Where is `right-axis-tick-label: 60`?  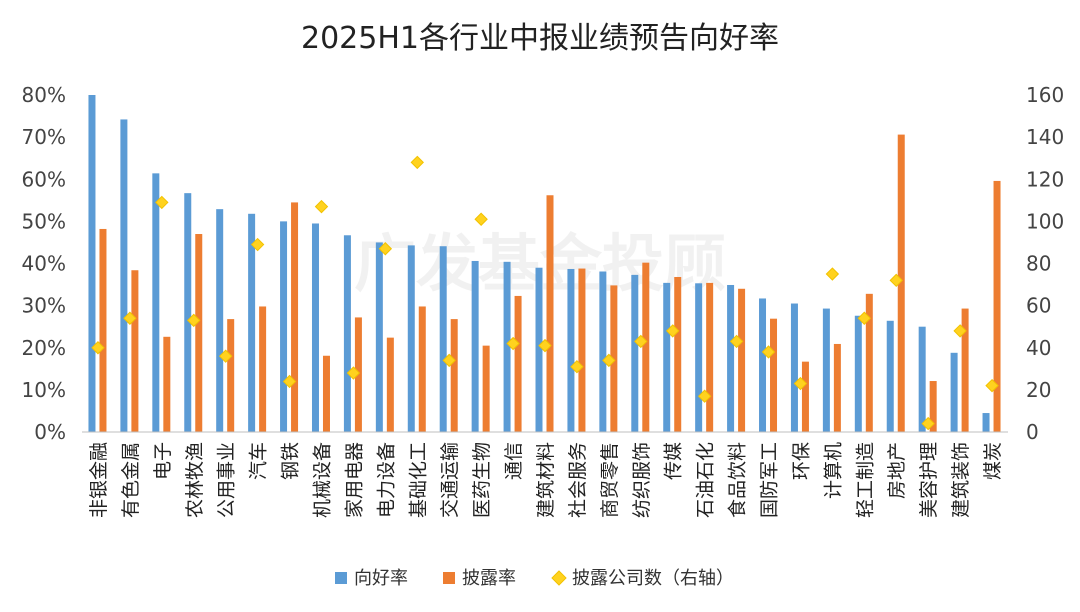
right-axis-tick-label: 60 is located at coordinates (1038, 306).